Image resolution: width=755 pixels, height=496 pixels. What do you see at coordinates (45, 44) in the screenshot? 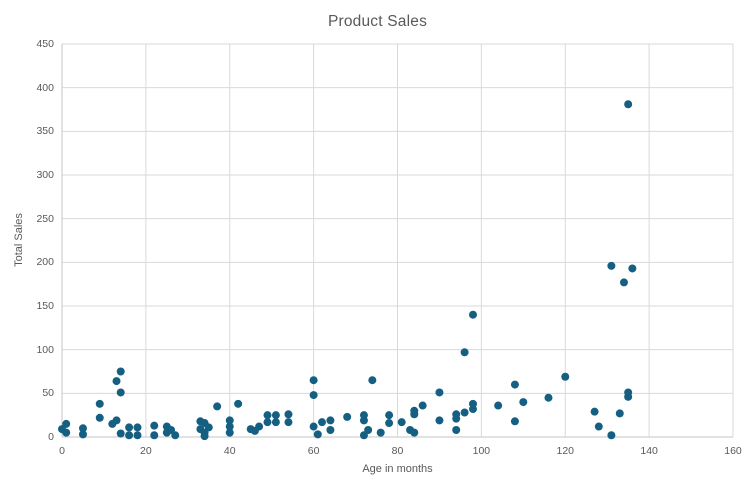
I see `y-tick-label: 450` at bounding box center [45, 44].